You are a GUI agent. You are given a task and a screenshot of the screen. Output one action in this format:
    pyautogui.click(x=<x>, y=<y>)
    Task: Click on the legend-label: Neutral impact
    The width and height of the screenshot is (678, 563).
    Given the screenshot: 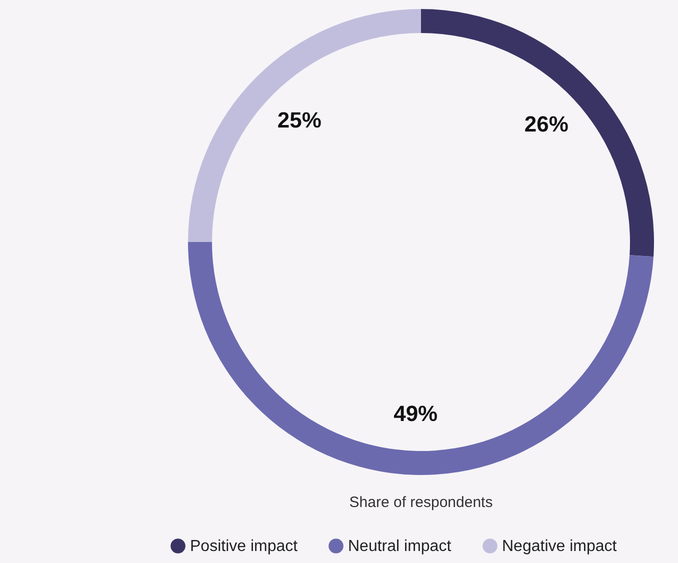 What is the action you would take?
    pyautogui.click(x=400, y=546)
    